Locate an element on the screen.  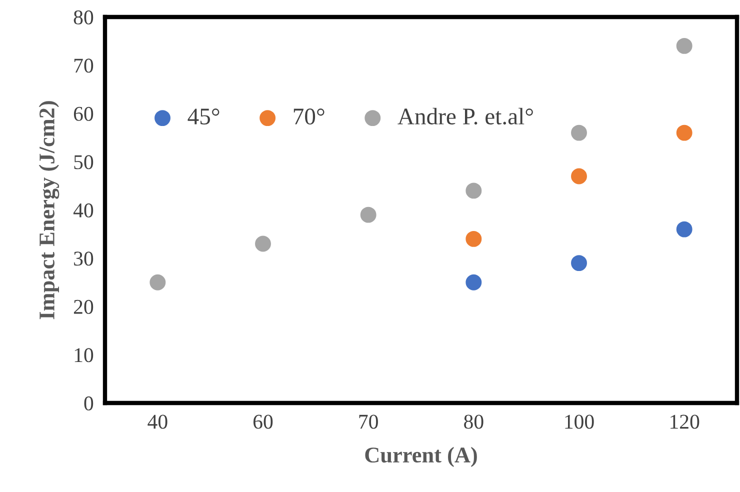
x-tick-label: 100 is located at coordinates (579, 421).